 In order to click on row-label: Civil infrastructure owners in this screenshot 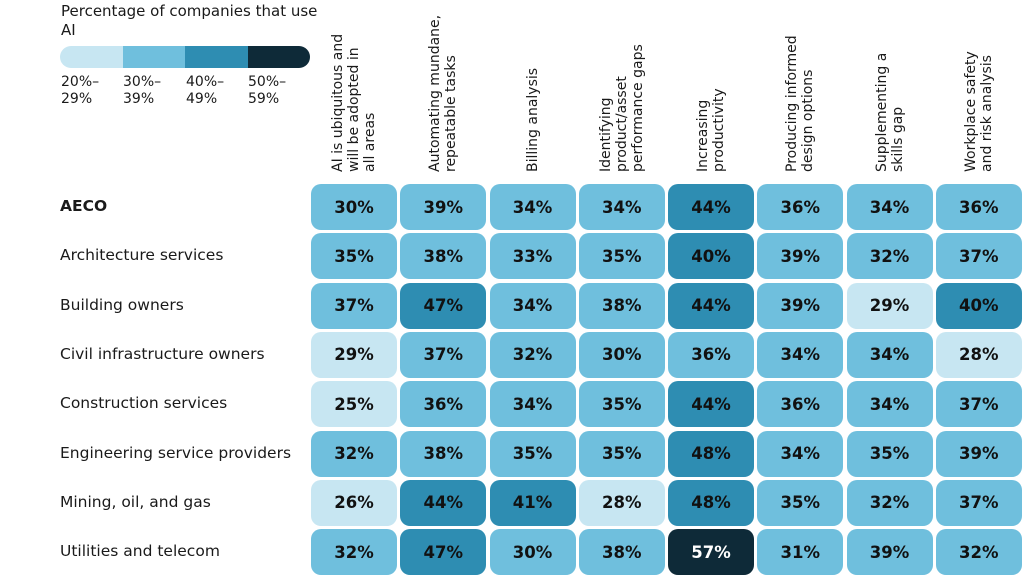, I will do `click(162, 353)`.